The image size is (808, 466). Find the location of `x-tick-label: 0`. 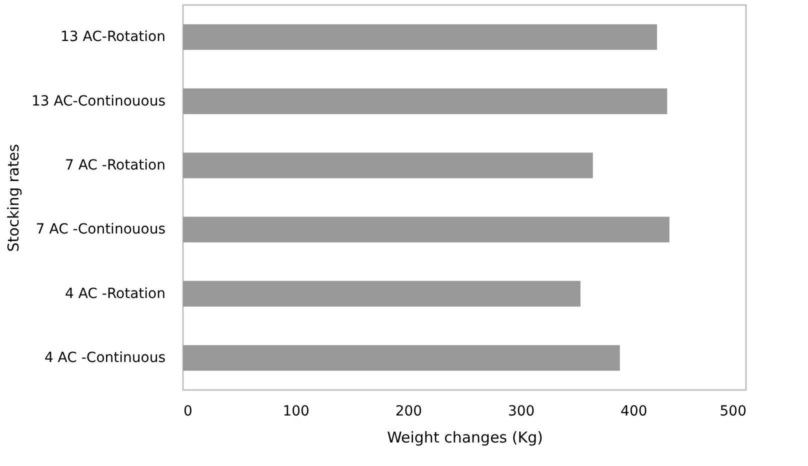

x-tick-label: 0 is located at coordinates (188, 412).